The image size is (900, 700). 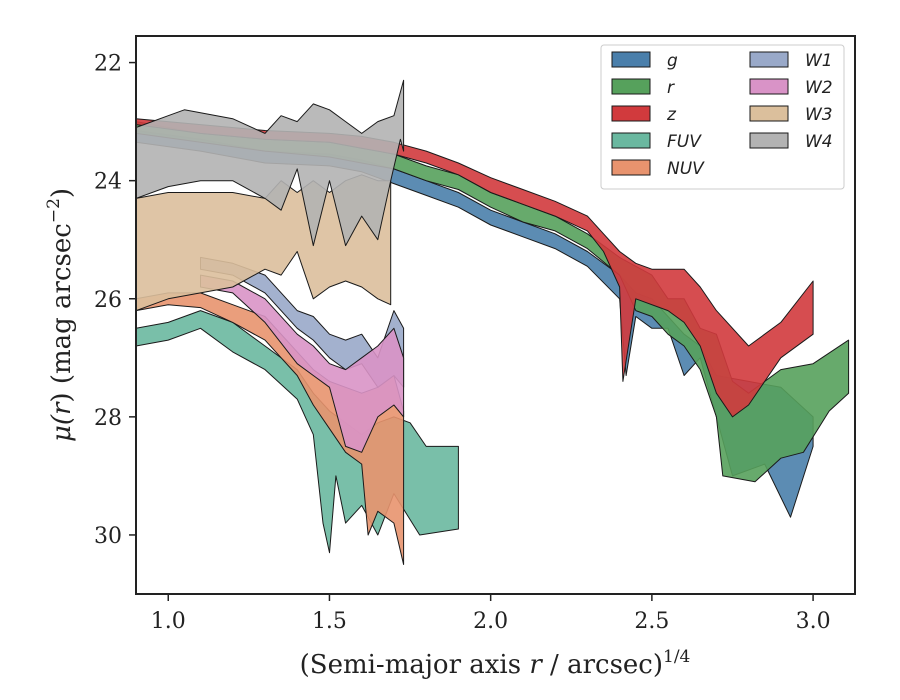 What do you see at coordinates (60, 315) in the screenshot?
I see `y-axis-label: μ(r) (mag arcsec−2)` at bounding box center [60, 315].